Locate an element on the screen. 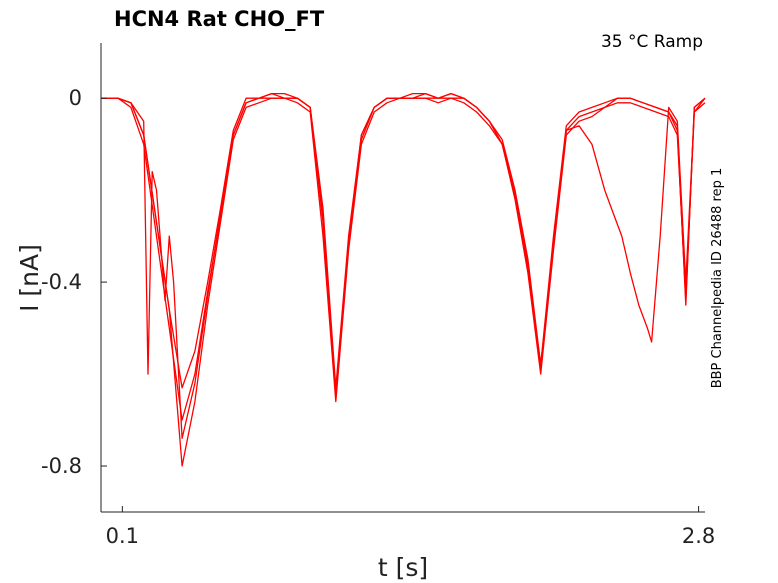 Image resolution: width=778 pixels, height=583 pixels. side-label: BBP Channelpedia ID 26488 rep 1 is located at coordinates (717, 278).